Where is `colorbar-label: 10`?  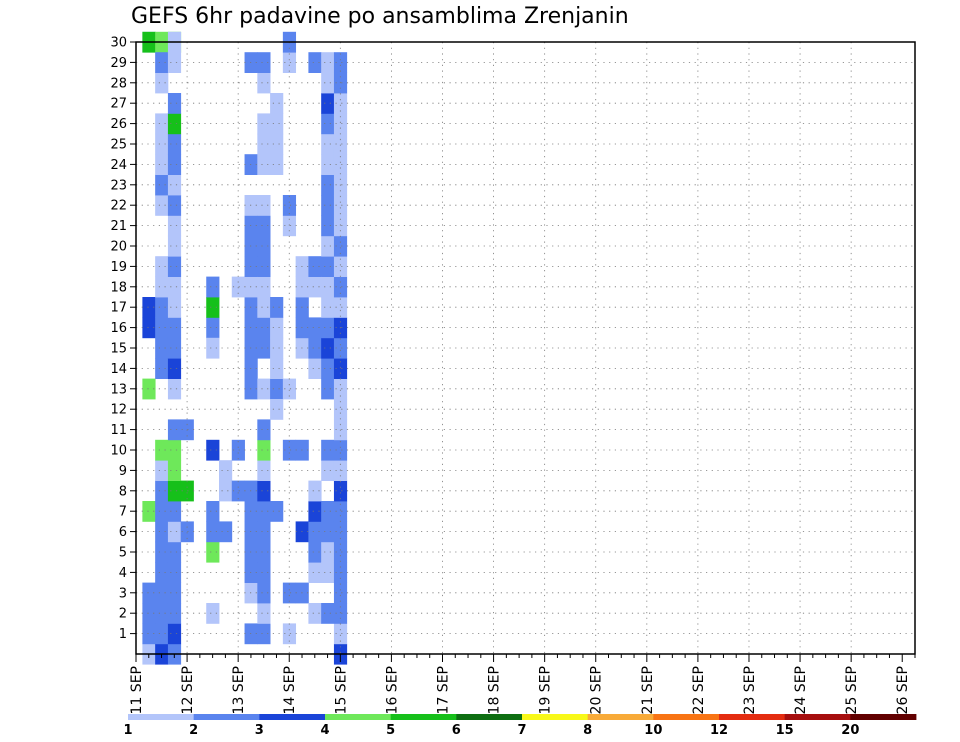
colorbar-label: 10 is located at coordinates (653, 730).